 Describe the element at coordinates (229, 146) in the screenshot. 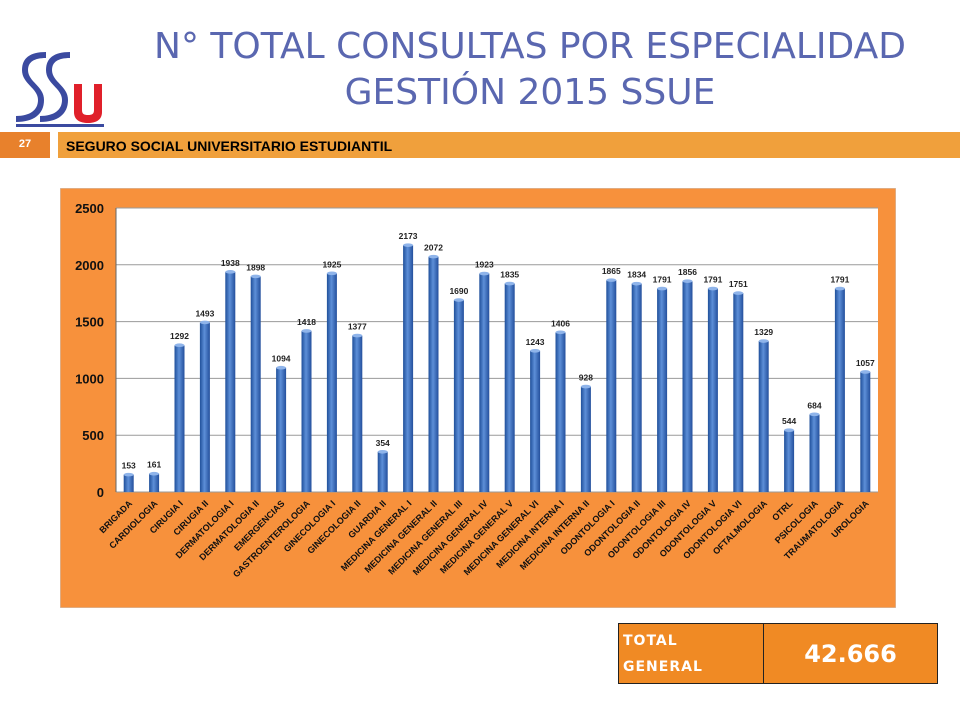

I see `banner-text: SEGURO SOCIAL UNIVERSITARIO ESTUDIANTIL` at that location.